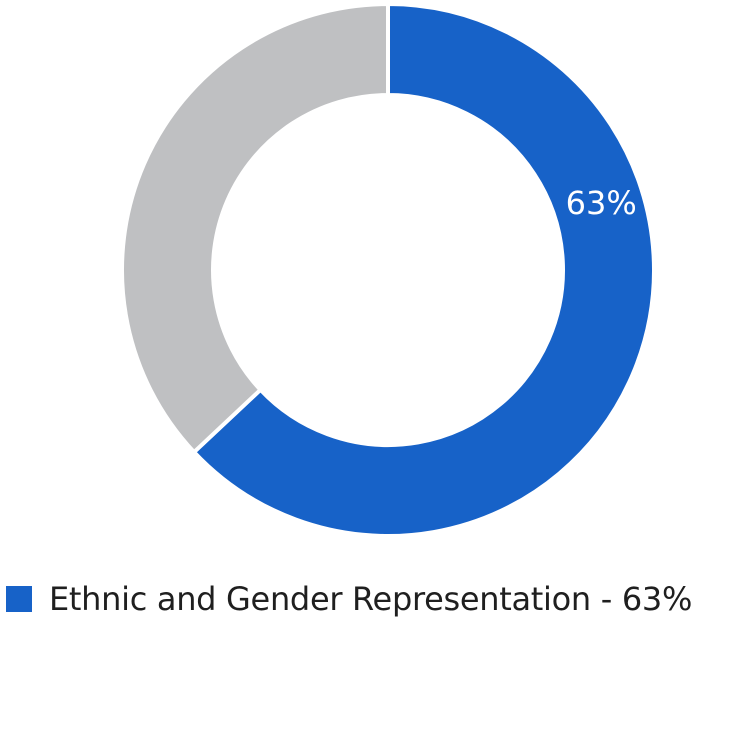 The height and width of the screenshot is (744, 754). I want to click on donut-data-label-1: 63%, so click(601, 203).